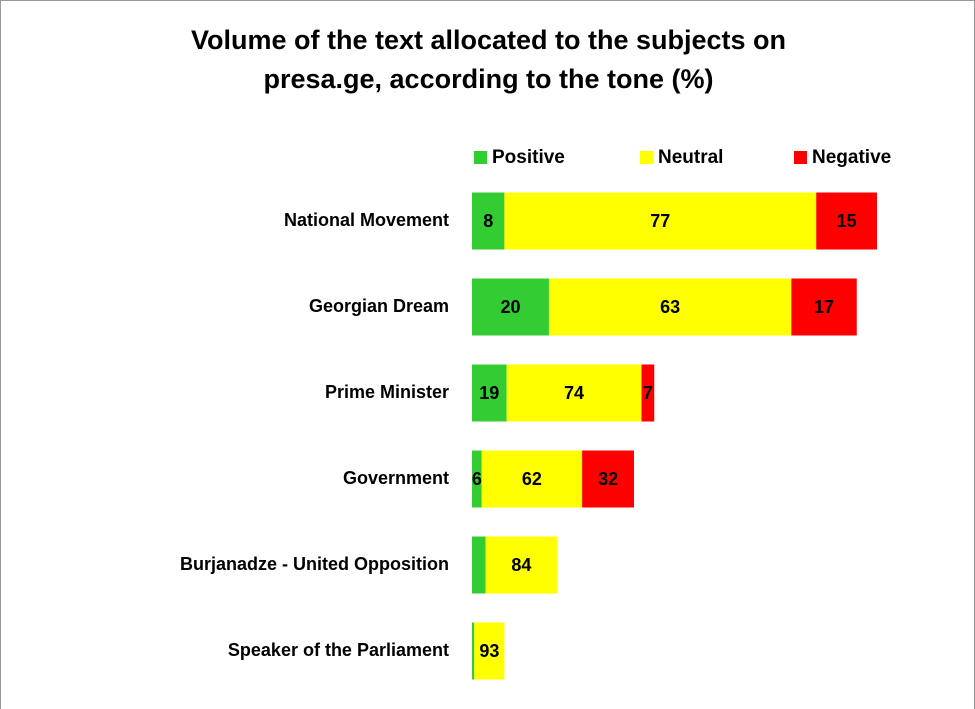  I want to click on data-label: 74, so click(574, 393).